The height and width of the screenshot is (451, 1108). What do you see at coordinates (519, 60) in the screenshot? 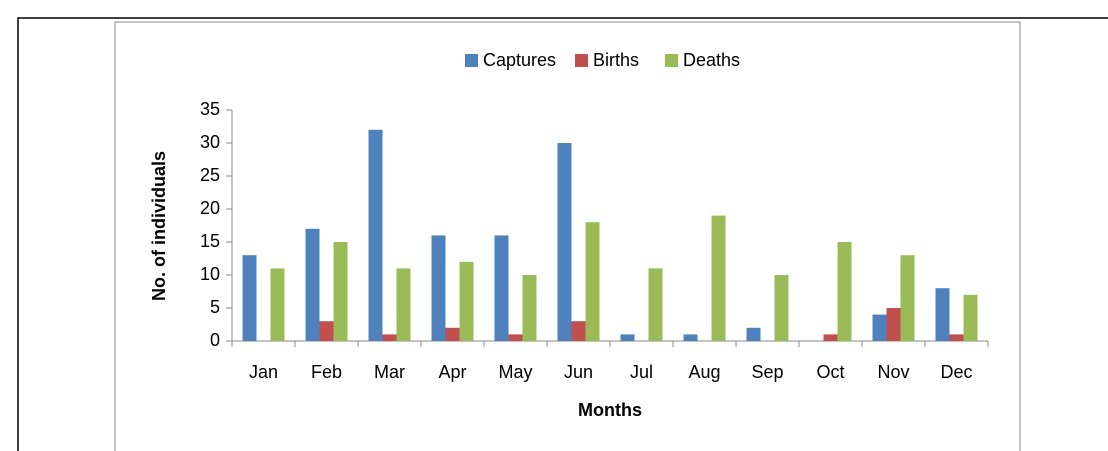
I see `legend-label: Captures` at bounding box center [519, 60].